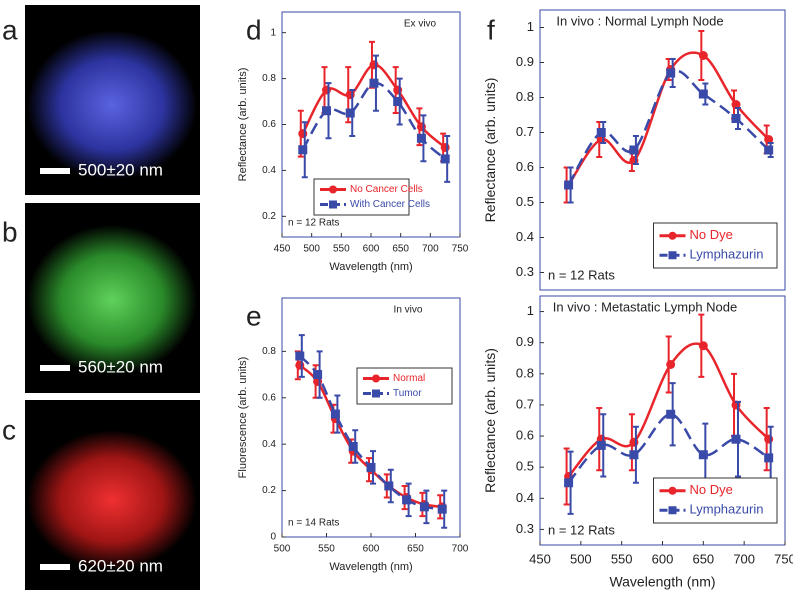 The height and width of the screenshot is (597, 793). What do you see at coordinates (311, 249) in the screenshot?
I see `x-tick-label: 500` at bounding box center [311, 249].